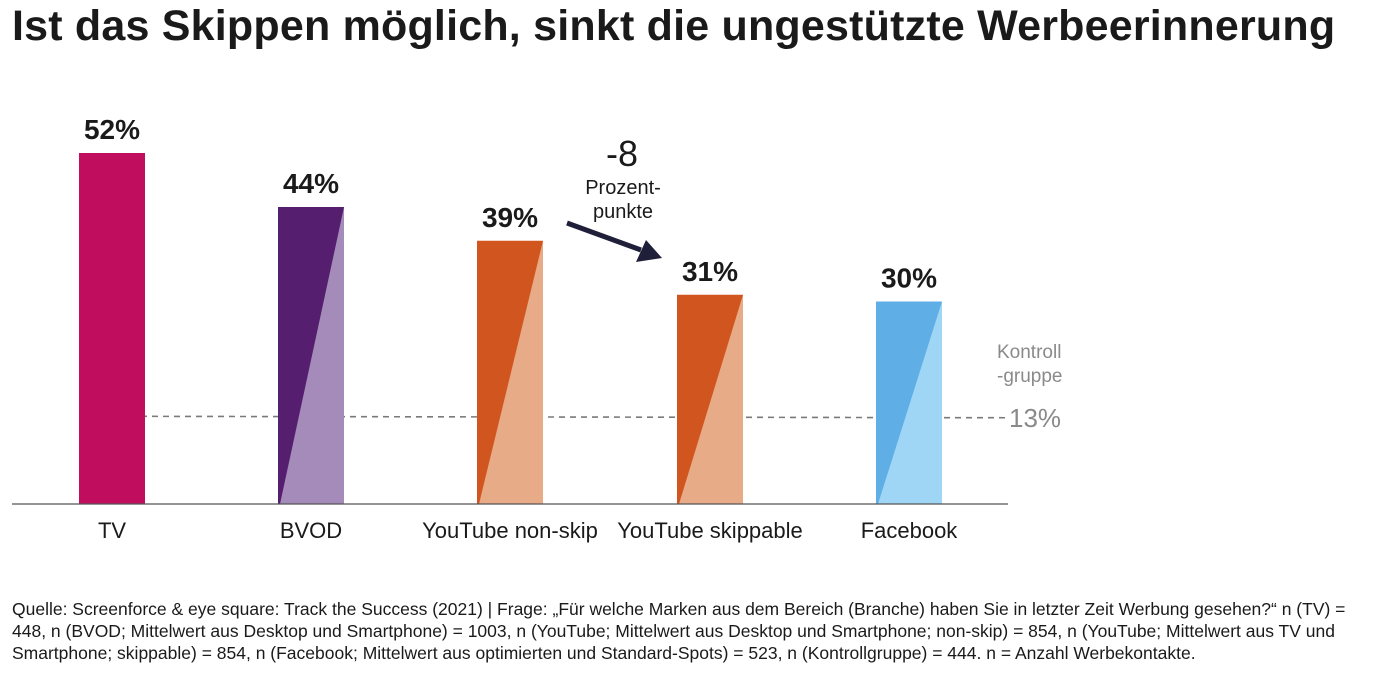 This screenshot has width=1380, height=673. Describe the element at coordinates (511, 372) in the screenshot. I see `bar-youtube-non-skip-highlight` at that location.